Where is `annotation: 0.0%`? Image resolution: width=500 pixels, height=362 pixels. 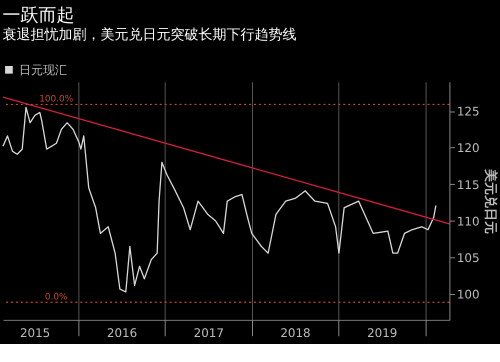 annotation: 0.0% is located at coordinates (56, 297).